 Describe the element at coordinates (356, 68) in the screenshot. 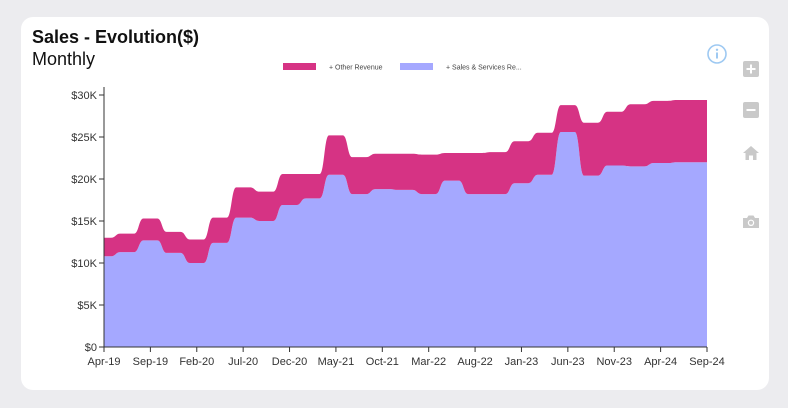

I see `legend-label: + Other Revenue` at that location.